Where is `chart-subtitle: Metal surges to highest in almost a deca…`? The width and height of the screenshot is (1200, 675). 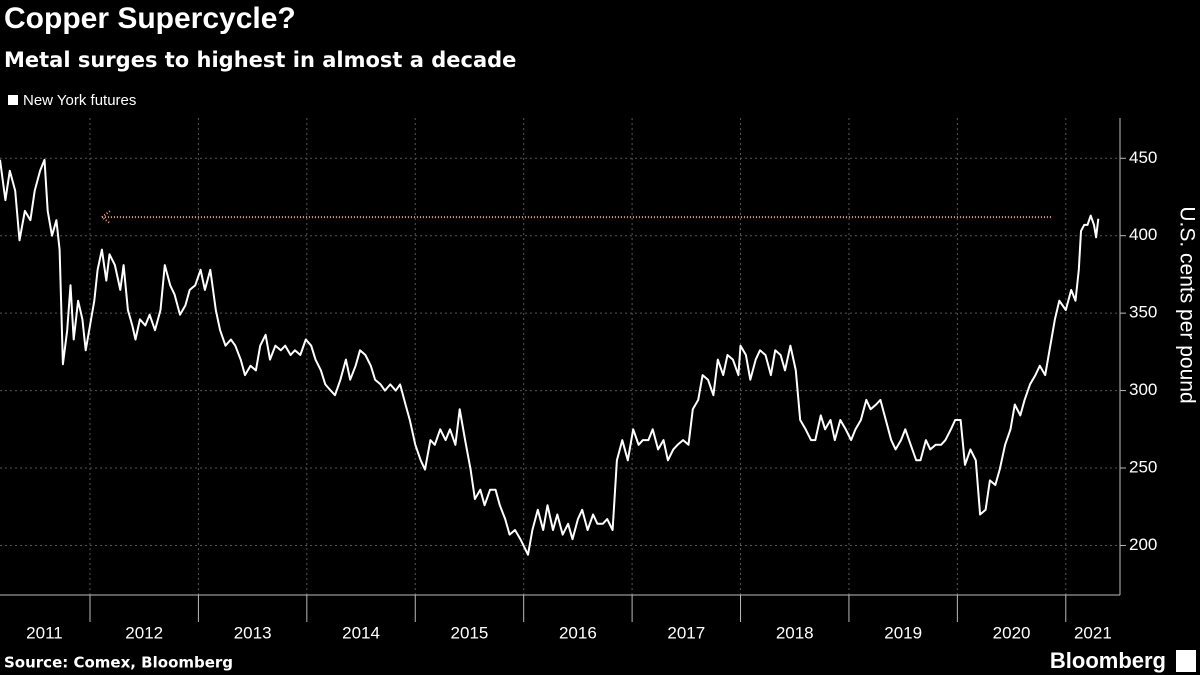 chart-subtitle: Metal surges to highest in almost a deca… is located at coordinates (260, 60).